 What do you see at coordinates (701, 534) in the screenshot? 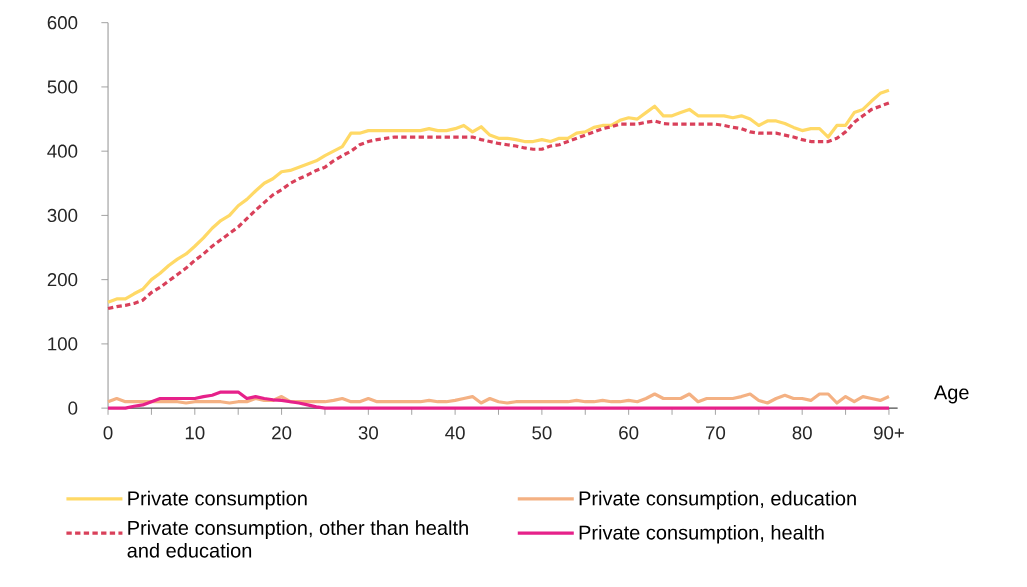
I see `legend-label: Private consumption, health` at bounding box center [701, 534].